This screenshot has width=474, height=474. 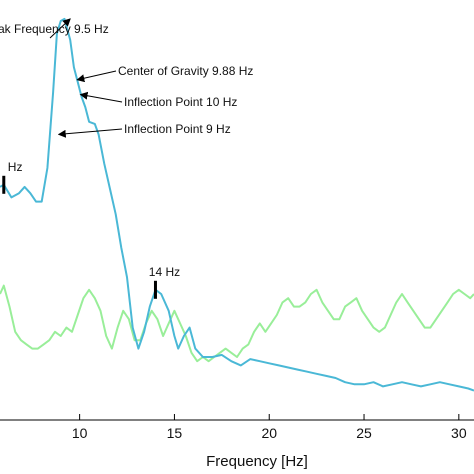 I want to click on x-tick-label: 25, so click(x=364, y=433).